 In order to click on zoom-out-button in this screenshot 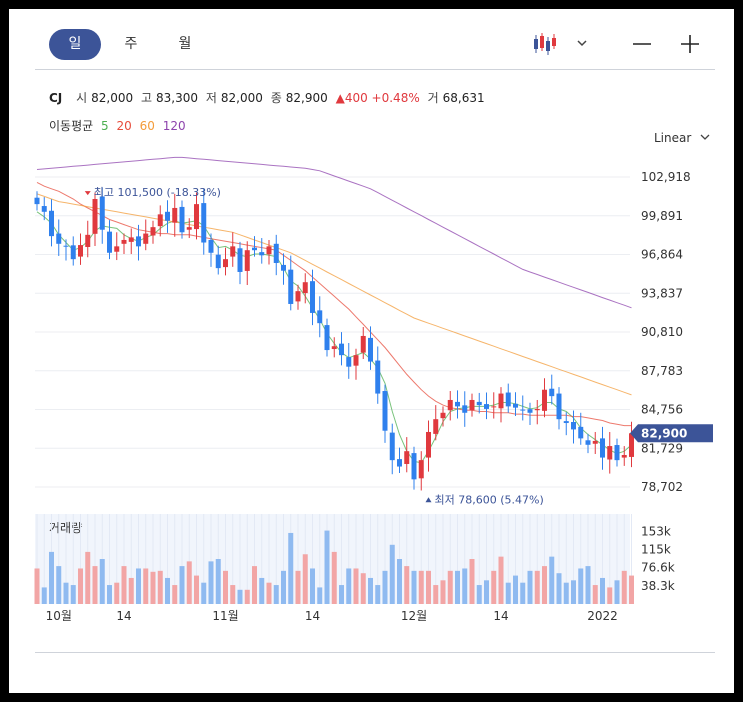, I will do `click(642, 44)`.